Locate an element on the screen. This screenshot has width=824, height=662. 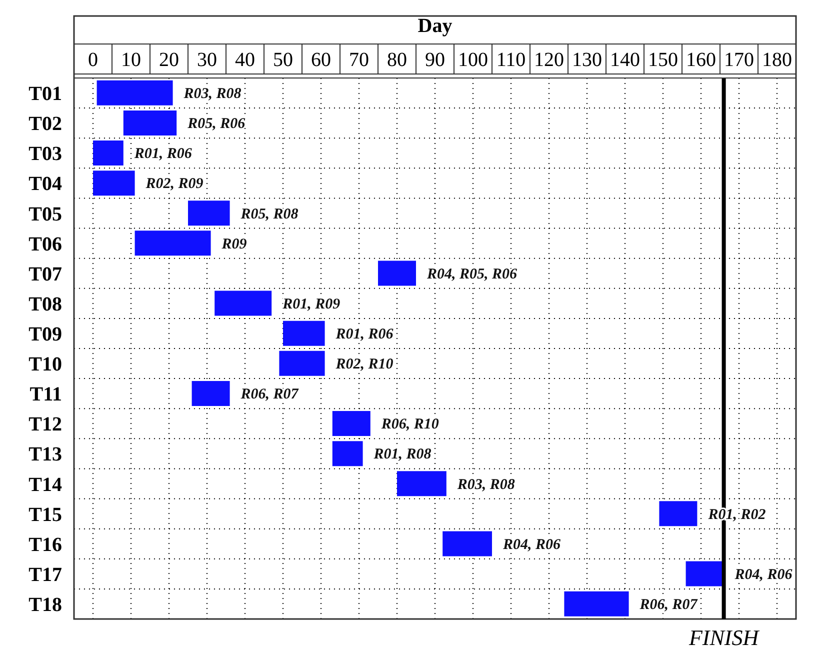
x-axis-title: Day is located at coordinates (435, 26).